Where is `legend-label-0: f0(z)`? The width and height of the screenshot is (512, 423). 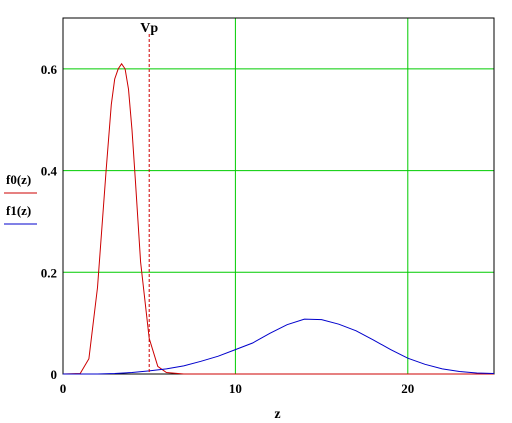
legend-label-0: f0(z) is located at coordinates (18, 179).